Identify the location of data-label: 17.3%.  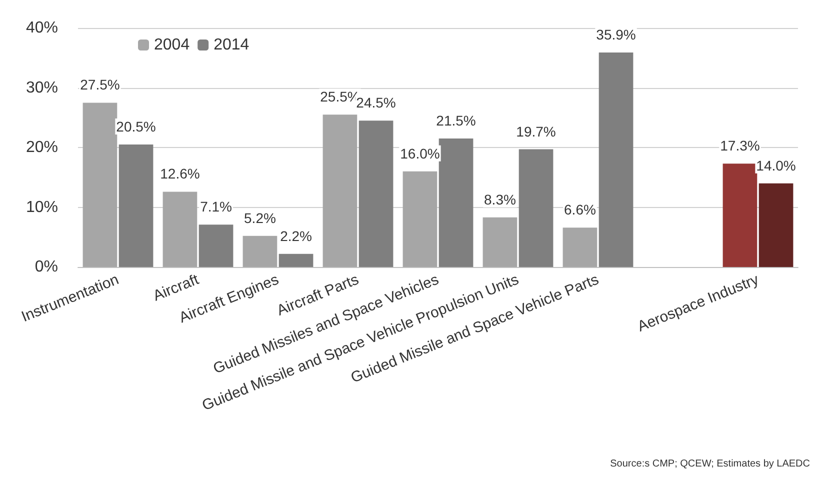
(740, 146).